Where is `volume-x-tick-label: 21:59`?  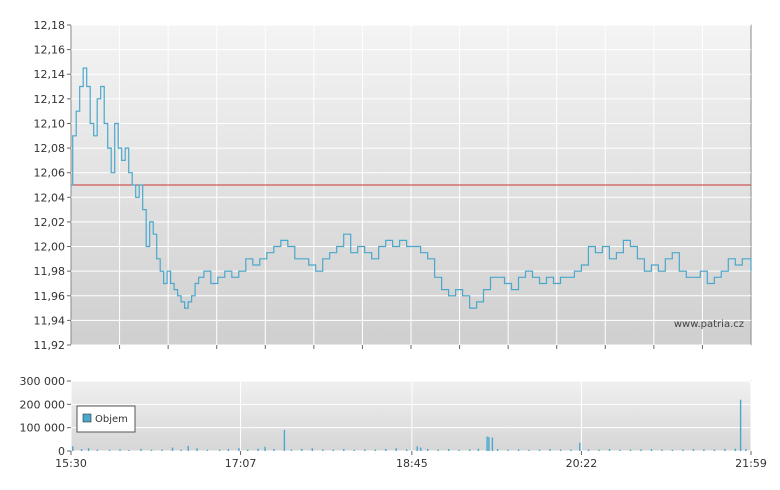
volume-x-tick-label: 21:59 is located at coordinates (751, 463).